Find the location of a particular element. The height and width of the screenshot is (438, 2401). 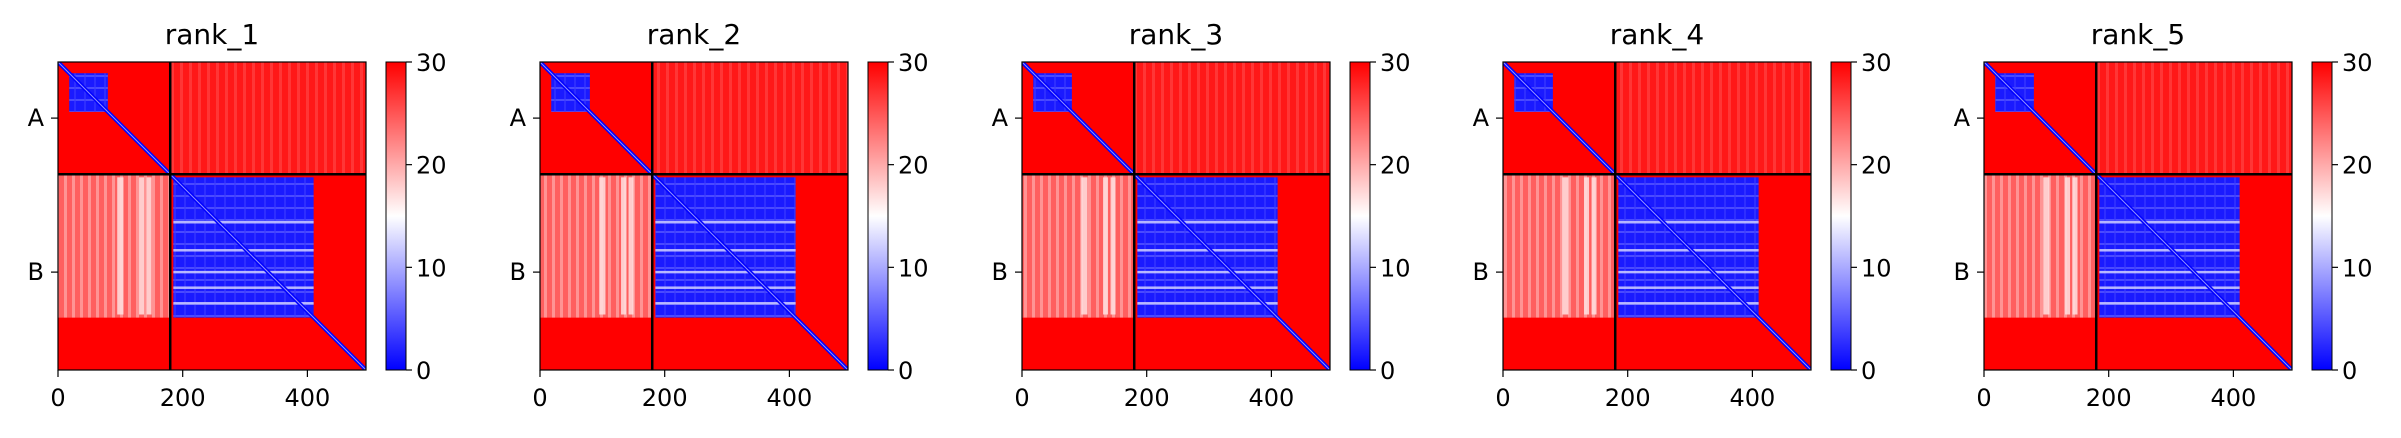

panel-title: rank_1 is located at coordinates (212, 34).